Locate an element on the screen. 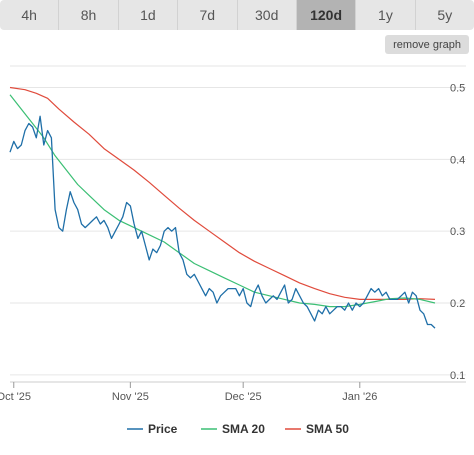 This screenshot has width=474, height=455. tab-5y: 5y is located at coordinates (445, 15).